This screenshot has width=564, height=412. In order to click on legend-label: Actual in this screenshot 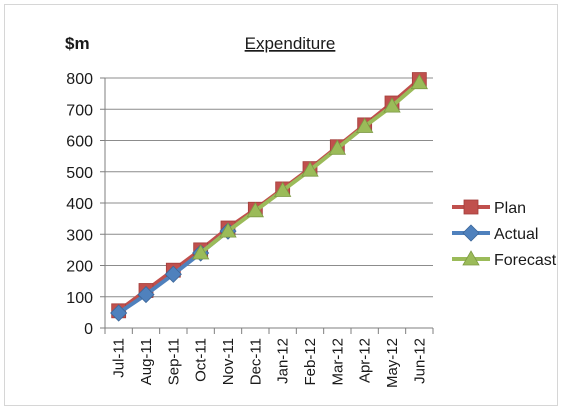, I will do `click(516, 234)`.